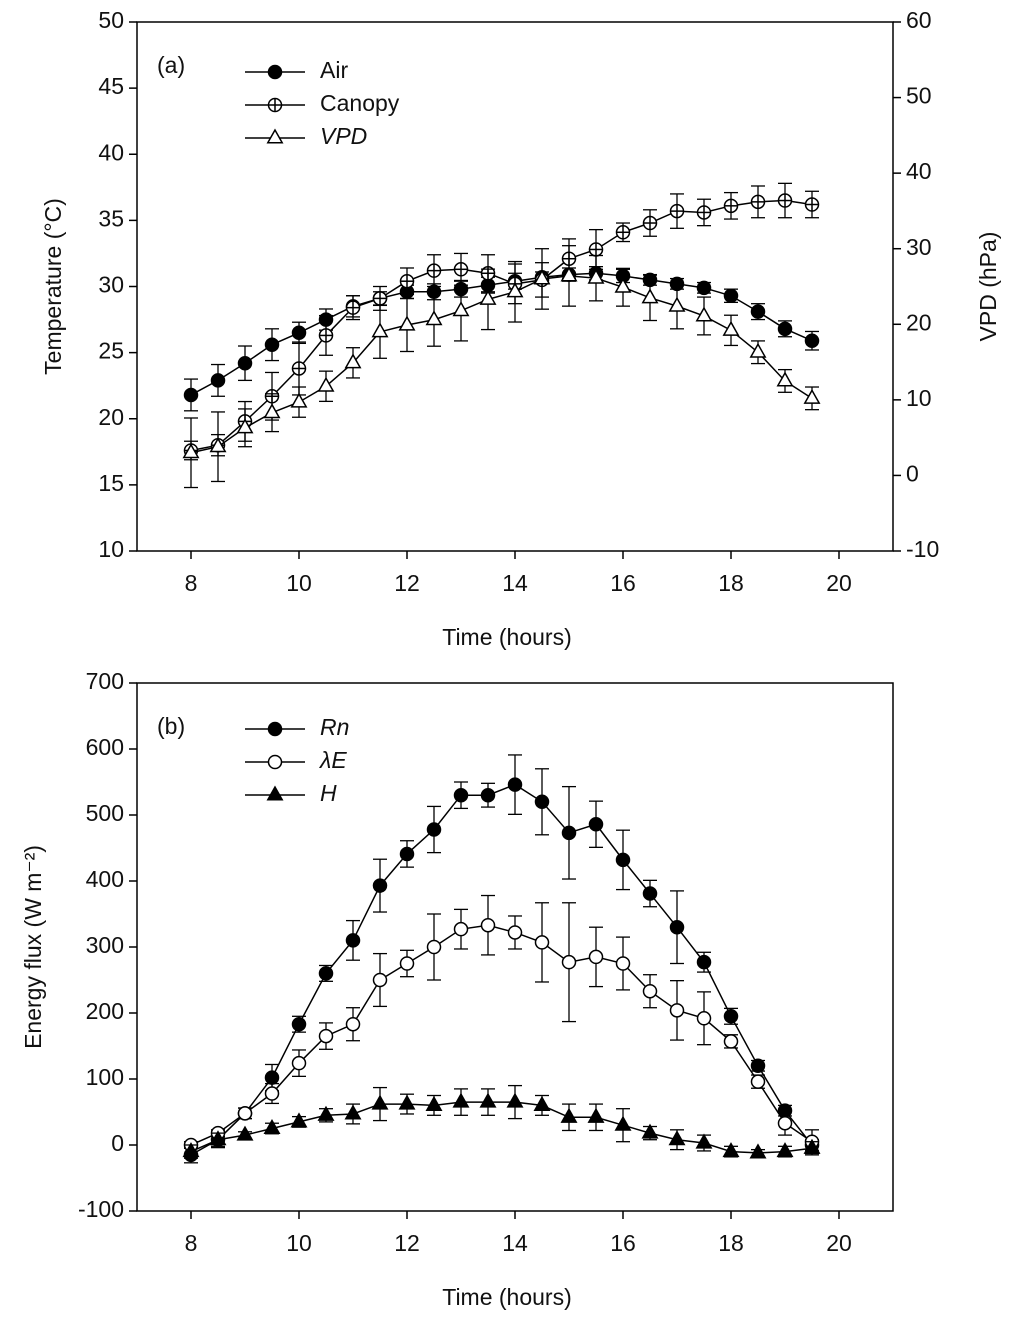 The height and width of the screenshot is (1318, 1015). What do you see at coordinates (105, 1011) in the screenshot?
I see `y-tick-label: 200` at bounding box center [105, 1011].